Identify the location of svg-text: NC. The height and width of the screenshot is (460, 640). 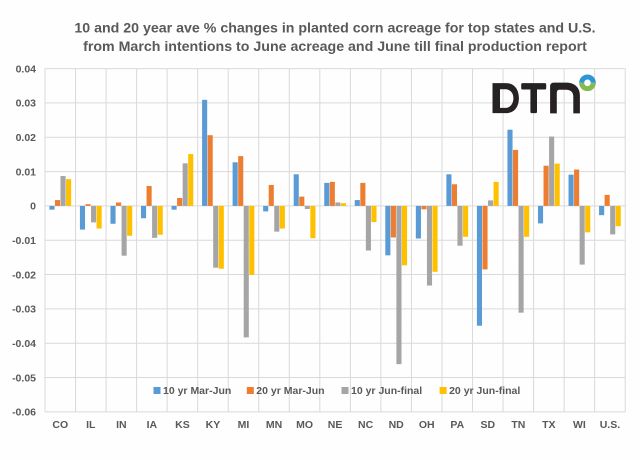
(366, 425).